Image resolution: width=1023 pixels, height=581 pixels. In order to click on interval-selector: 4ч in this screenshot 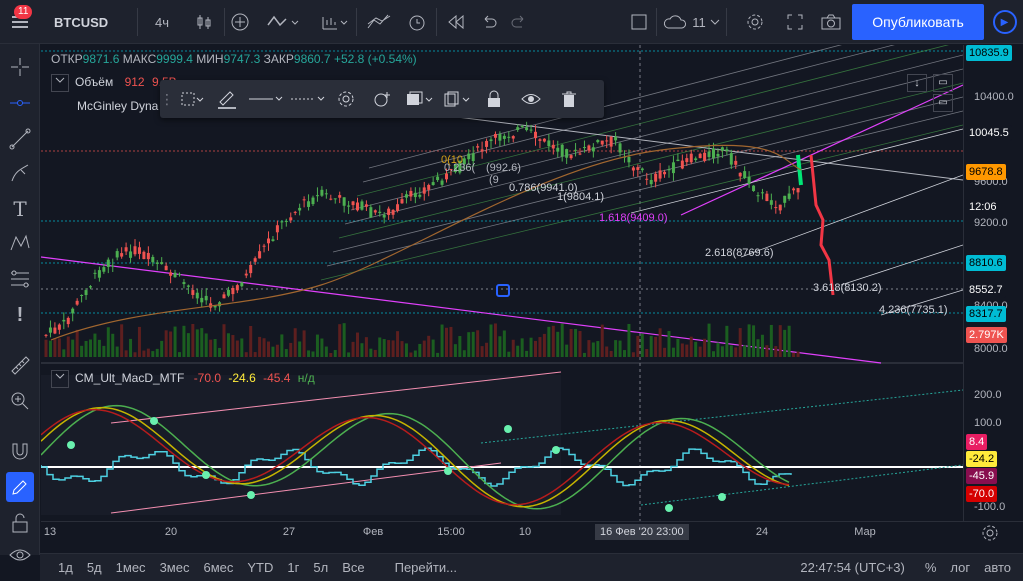, I will do `click(161, 22)`.